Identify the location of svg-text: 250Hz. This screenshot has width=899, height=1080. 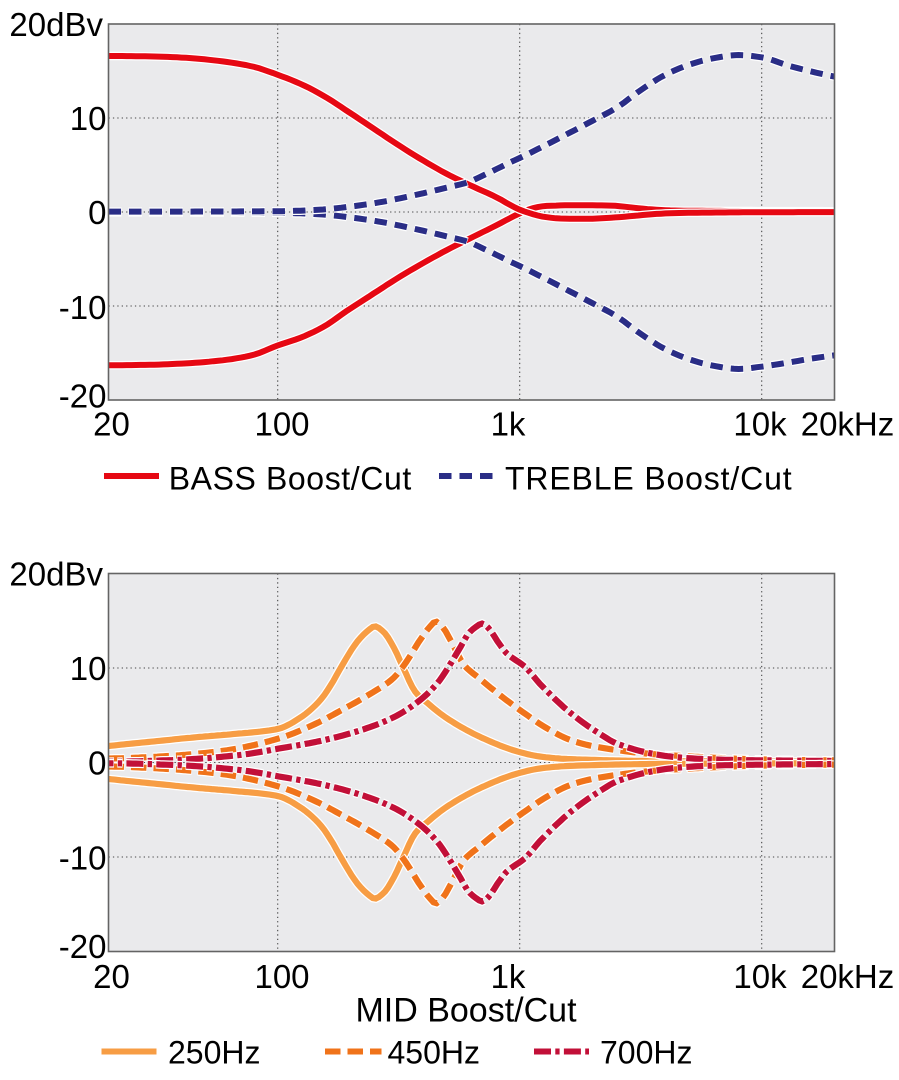
(214, 1053).